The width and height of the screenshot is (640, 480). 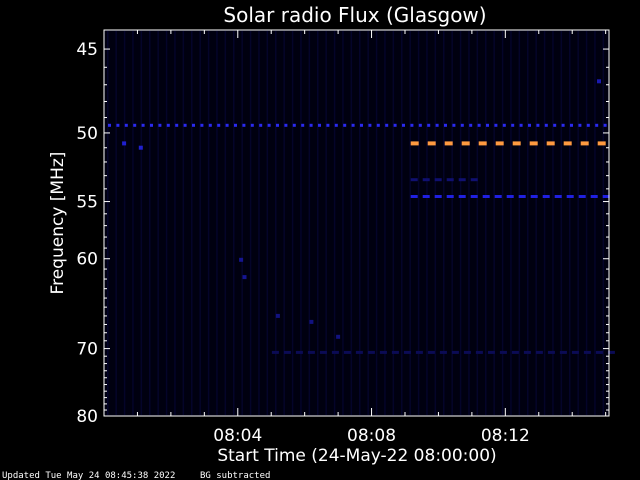 I want to click on faint-band-52-segment, so click(x=462, y=180).